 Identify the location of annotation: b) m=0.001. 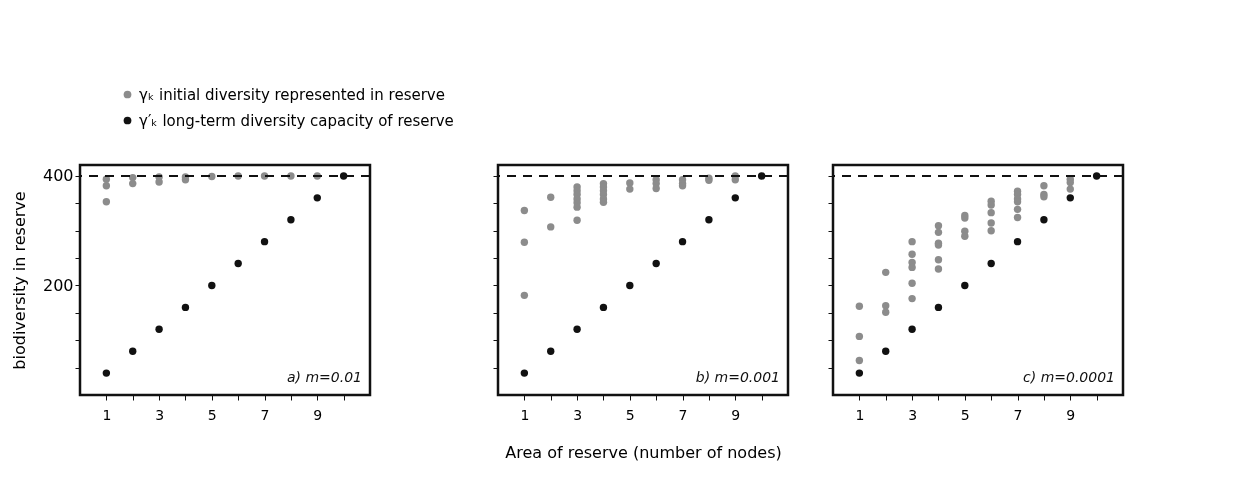
(737, 377).